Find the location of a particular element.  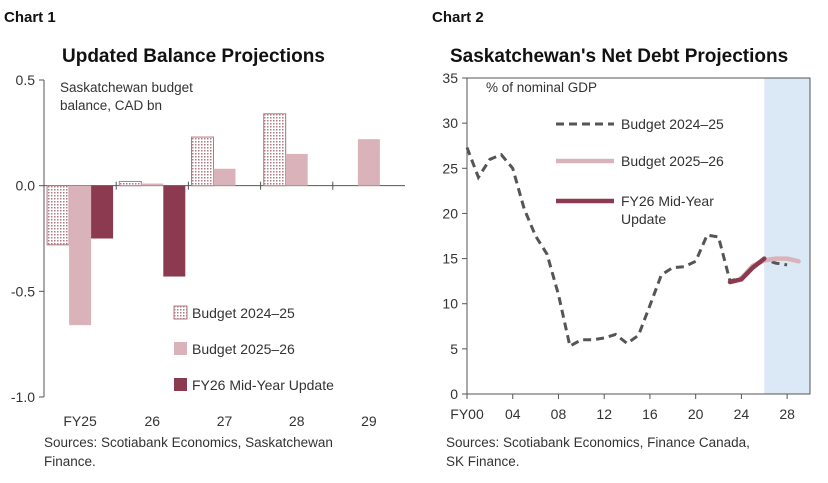

chart-1-ylabel-line-1: Saskatchewan budget is located at coordinates (126, 87).